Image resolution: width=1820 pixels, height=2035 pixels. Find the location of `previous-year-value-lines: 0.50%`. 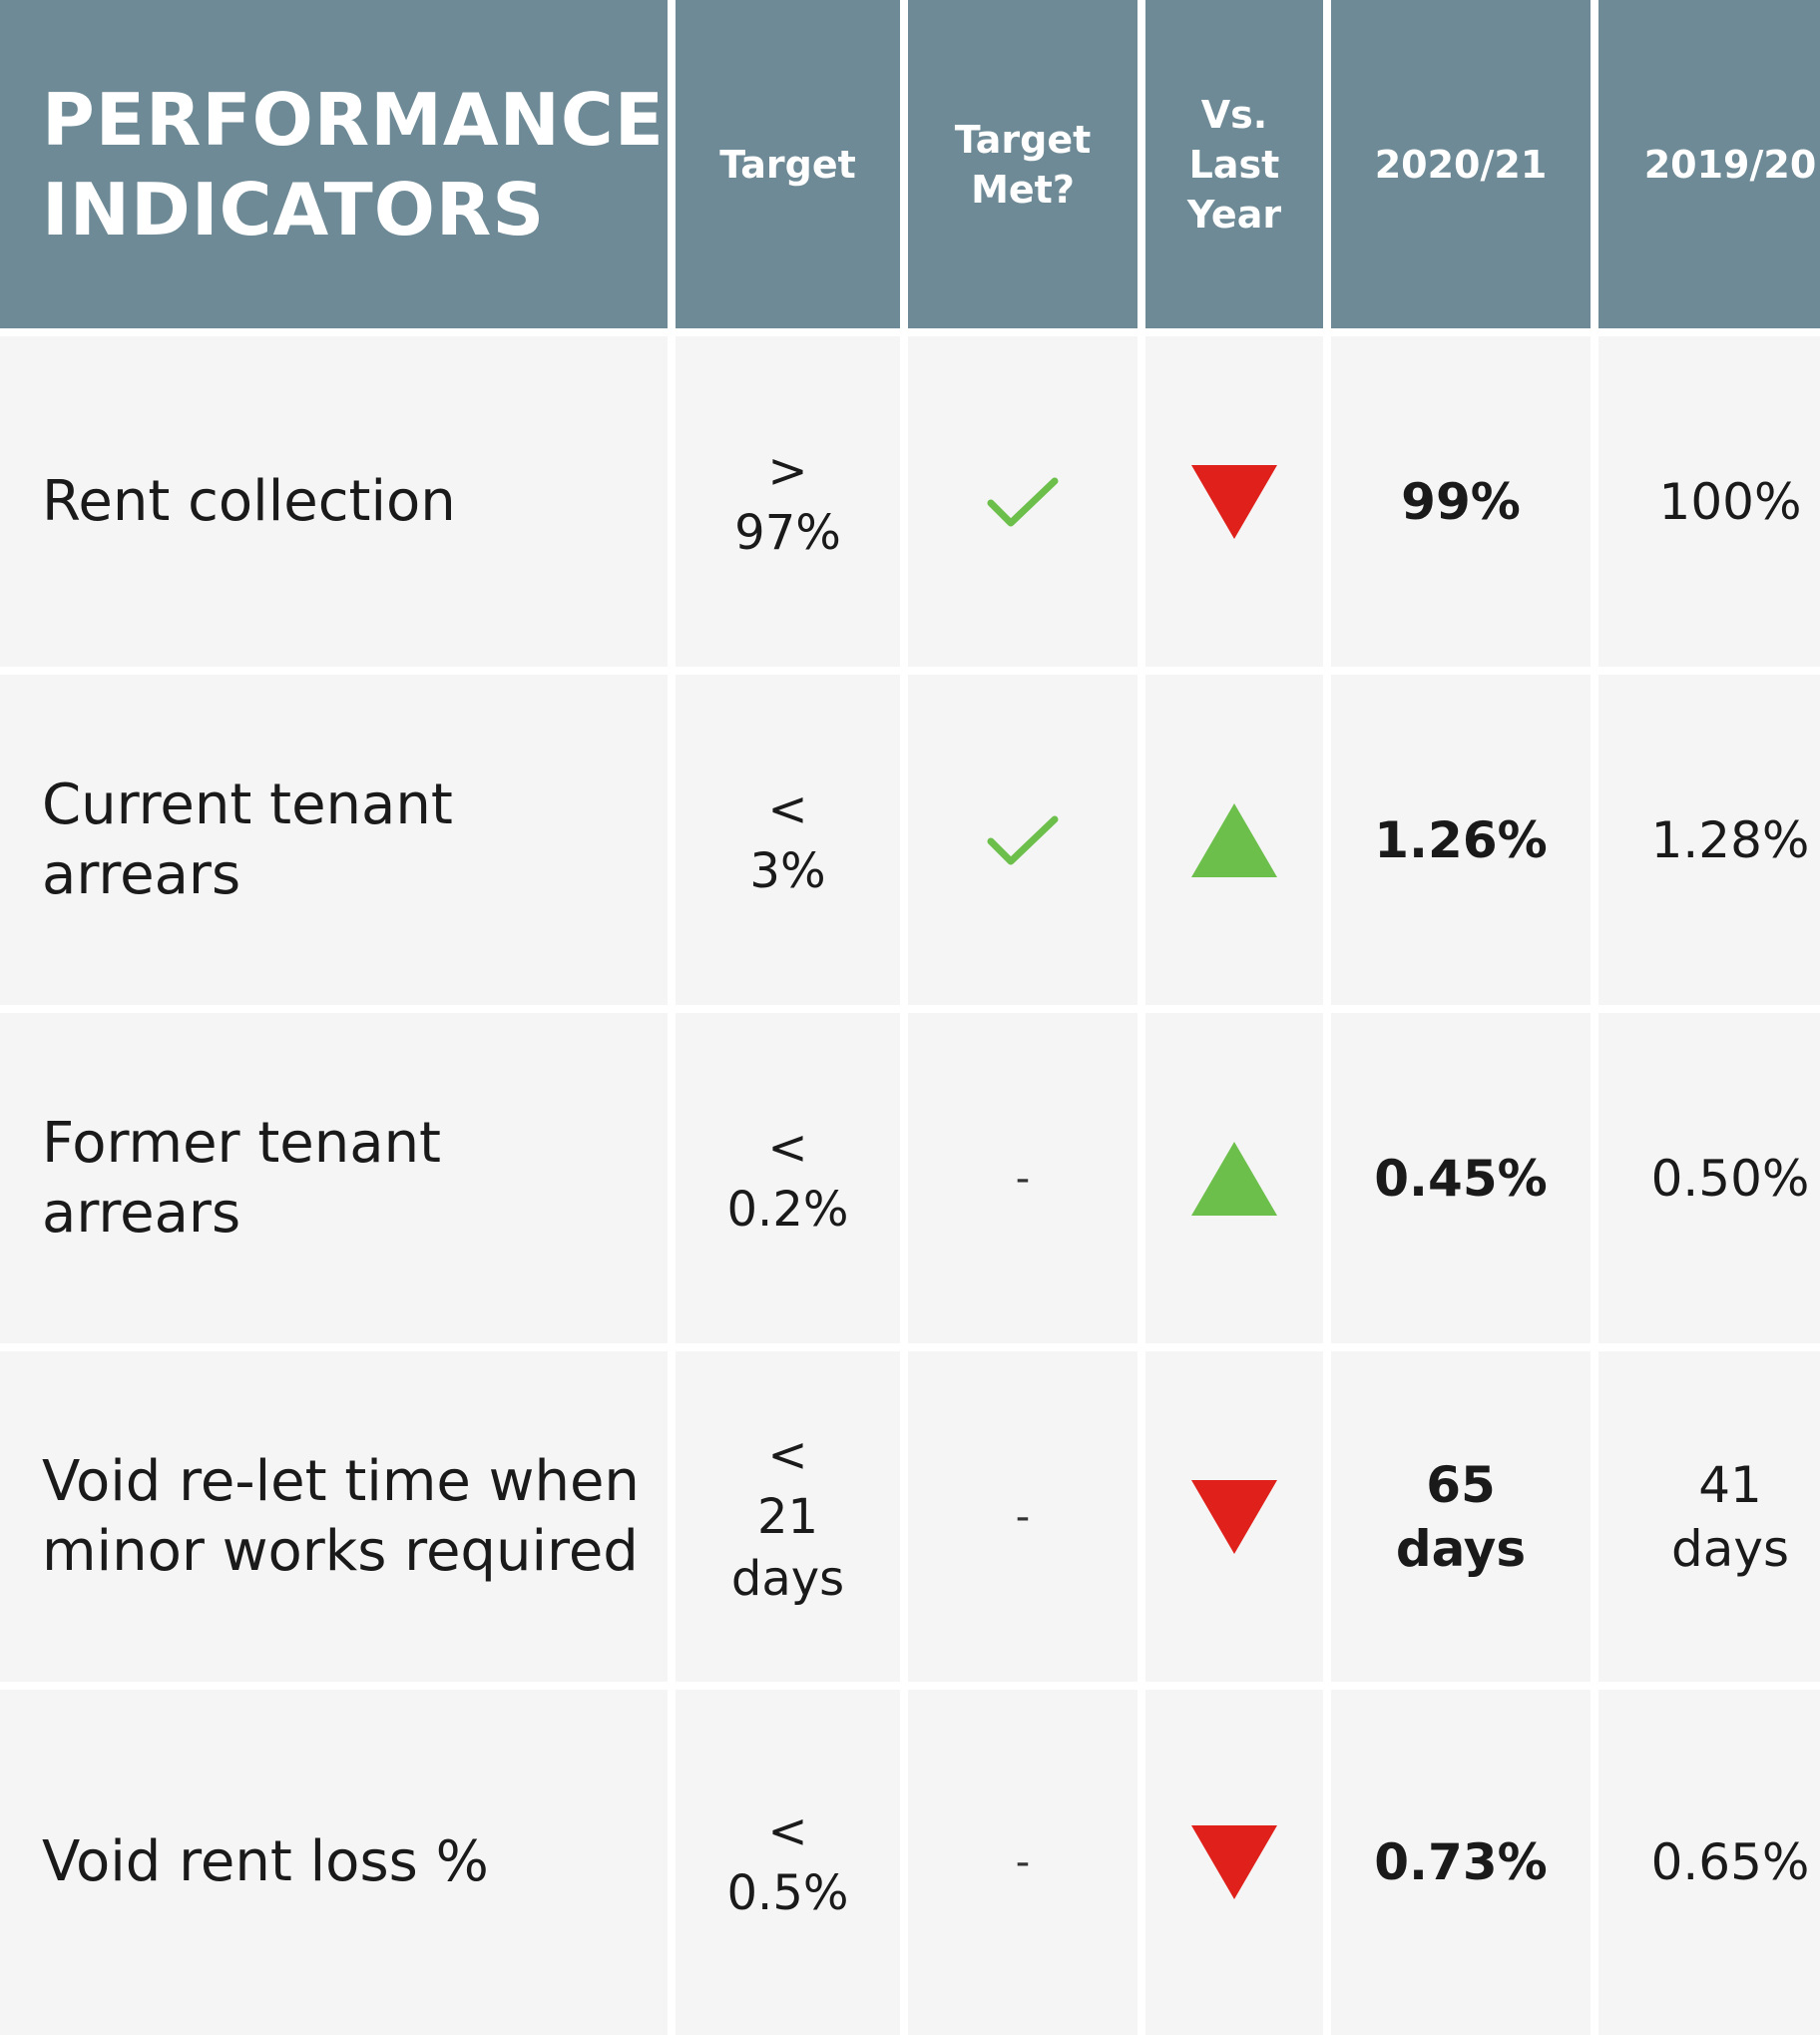

previous-year-value-lines: 0.50% is located at coordinates (1730, 1179).